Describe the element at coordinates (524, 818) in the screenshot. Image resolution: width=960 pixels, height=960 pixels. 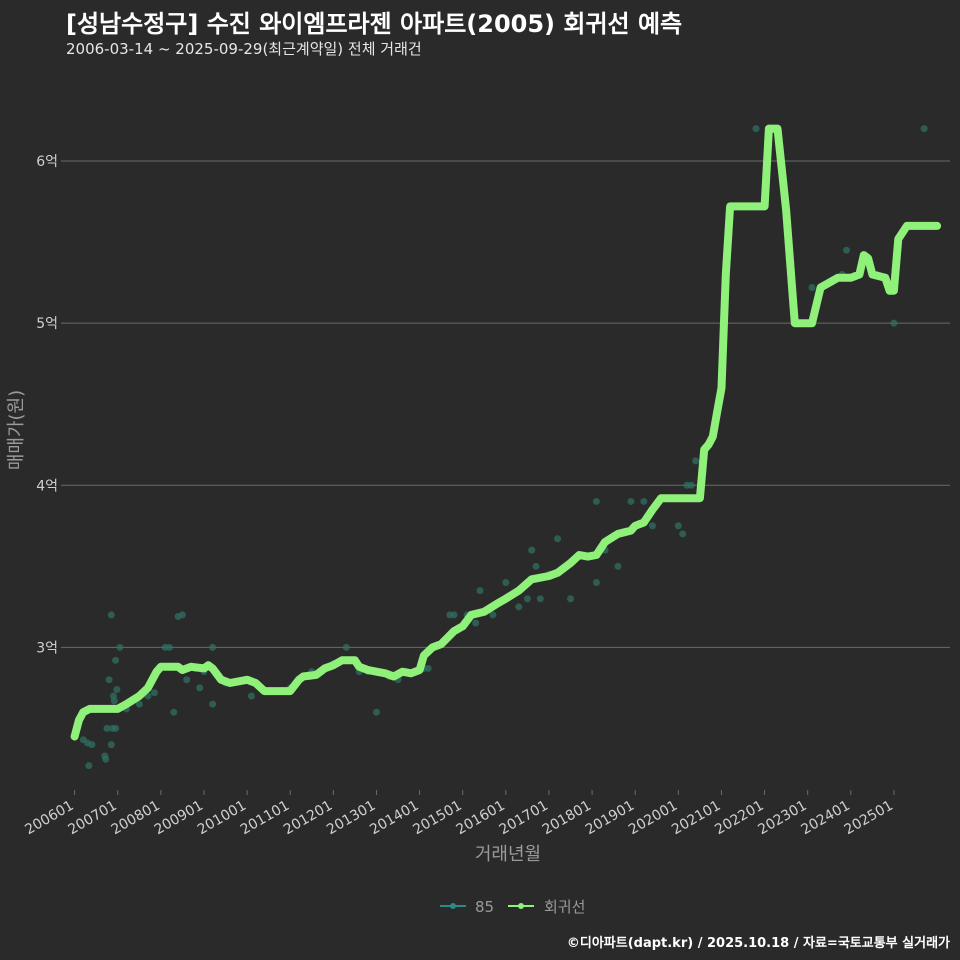
I see `x-tick-label-11: 201701` at that location.